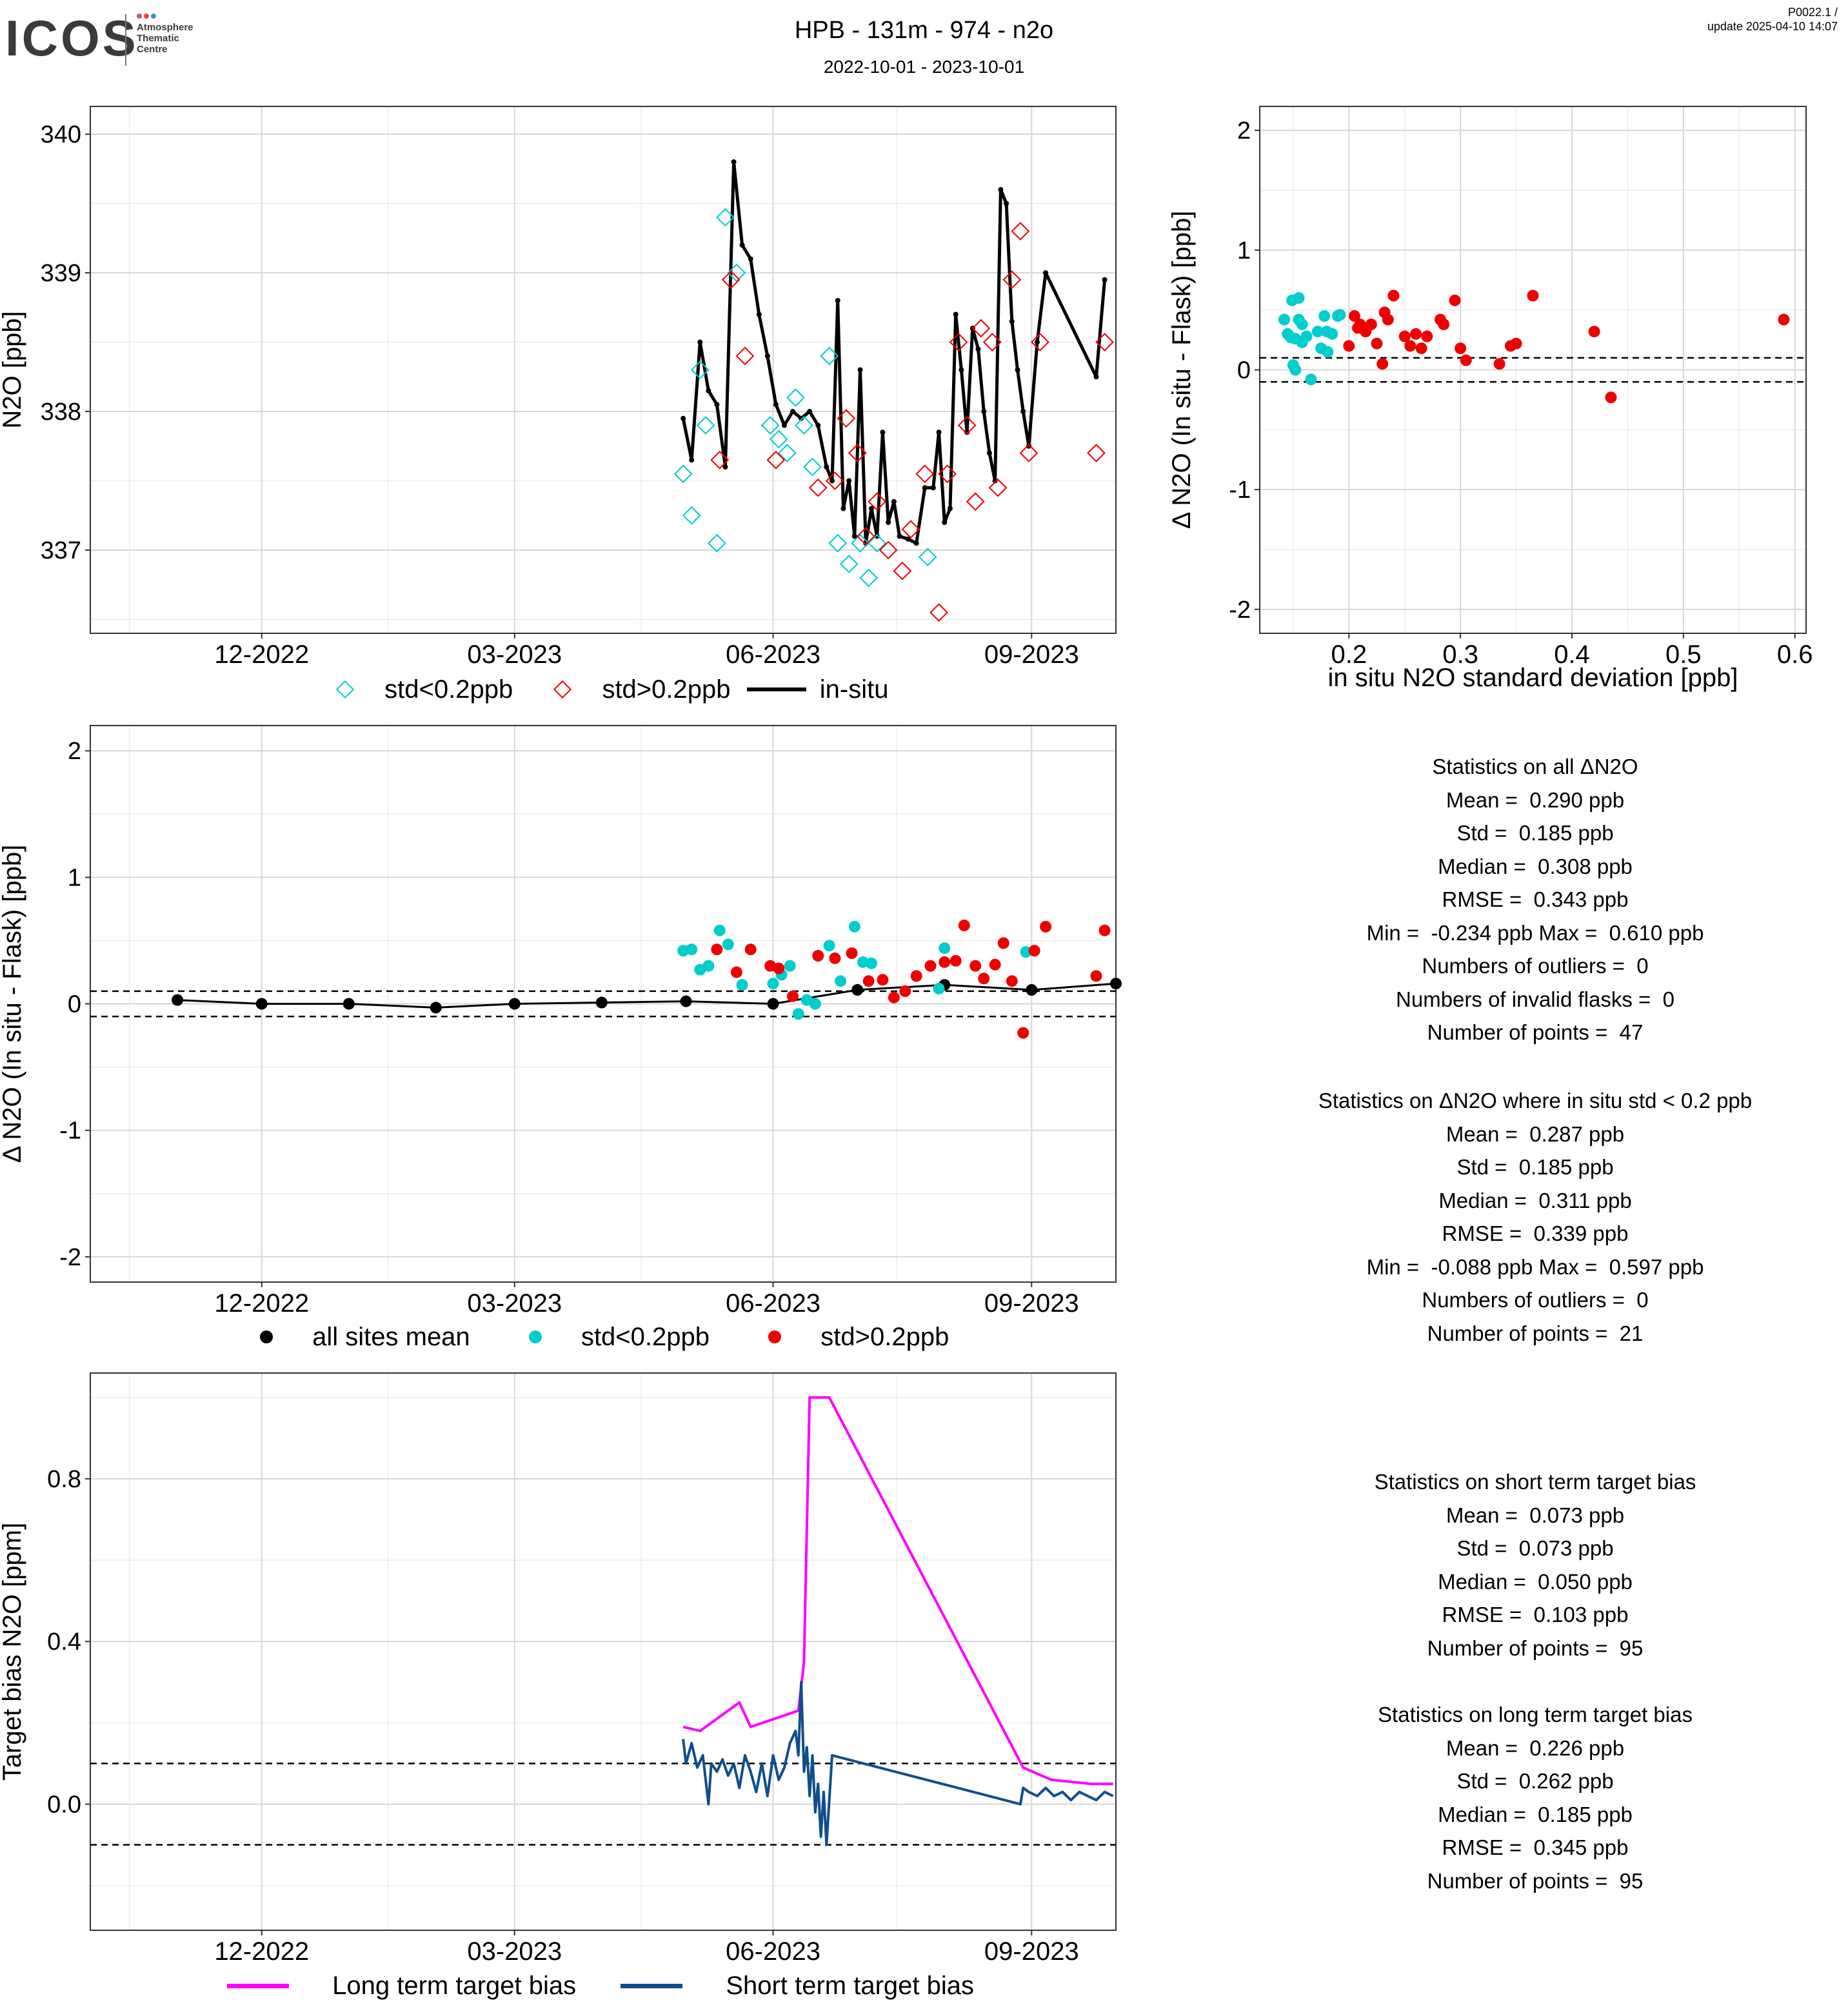 This screenshot has width=1848, height=2007. What do you see at coordinates (1460, 654) in the screenshot?
I see `x-tick-label: 0.3` at bounding box center [1460, 654].